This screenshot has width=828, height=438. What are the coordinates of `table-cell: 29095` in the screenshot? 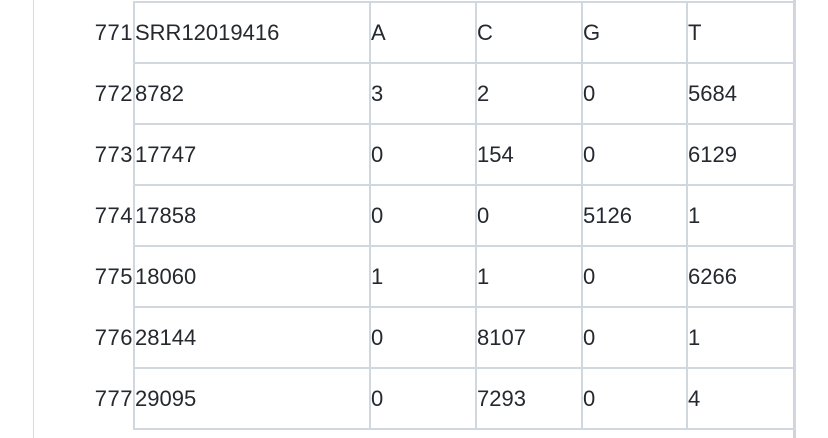 It's located at (252, 399).